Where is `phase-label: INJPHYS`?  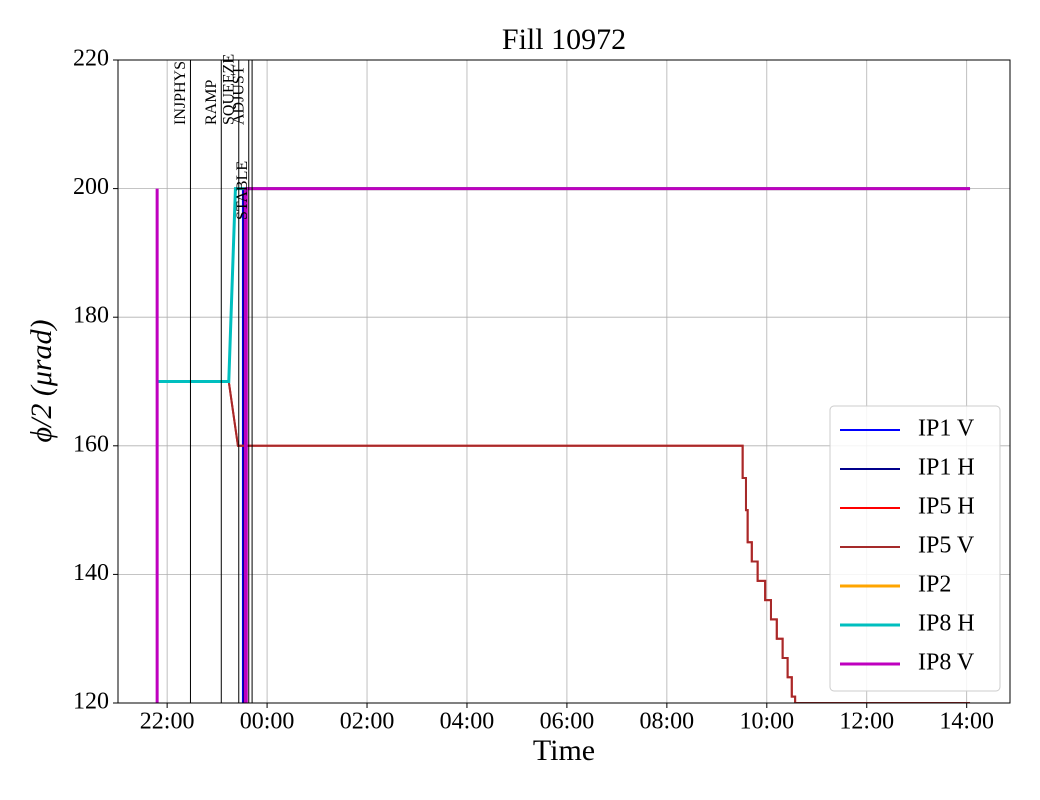
phase-label: INJPHYS is located at coordinates (180, 93).